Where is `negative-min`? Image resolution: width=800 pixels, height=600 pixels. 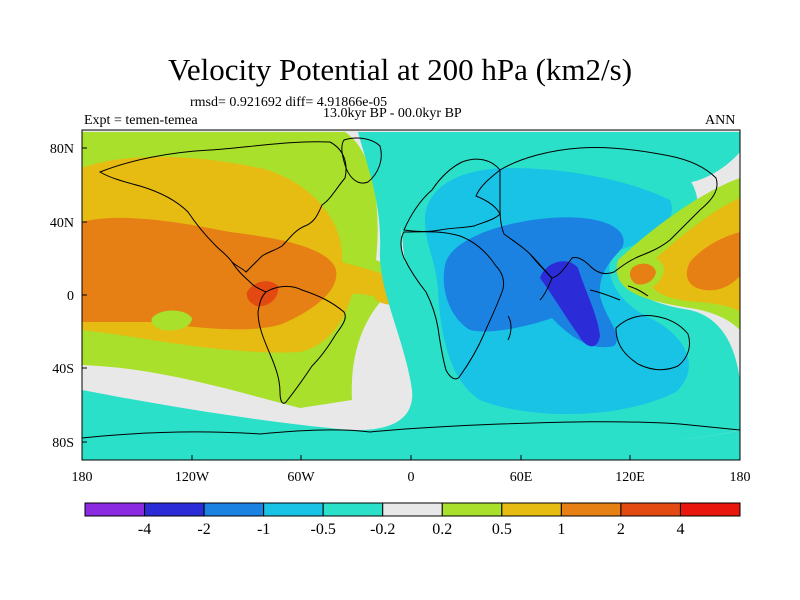
negative-min is located at coordinates (570, 304).